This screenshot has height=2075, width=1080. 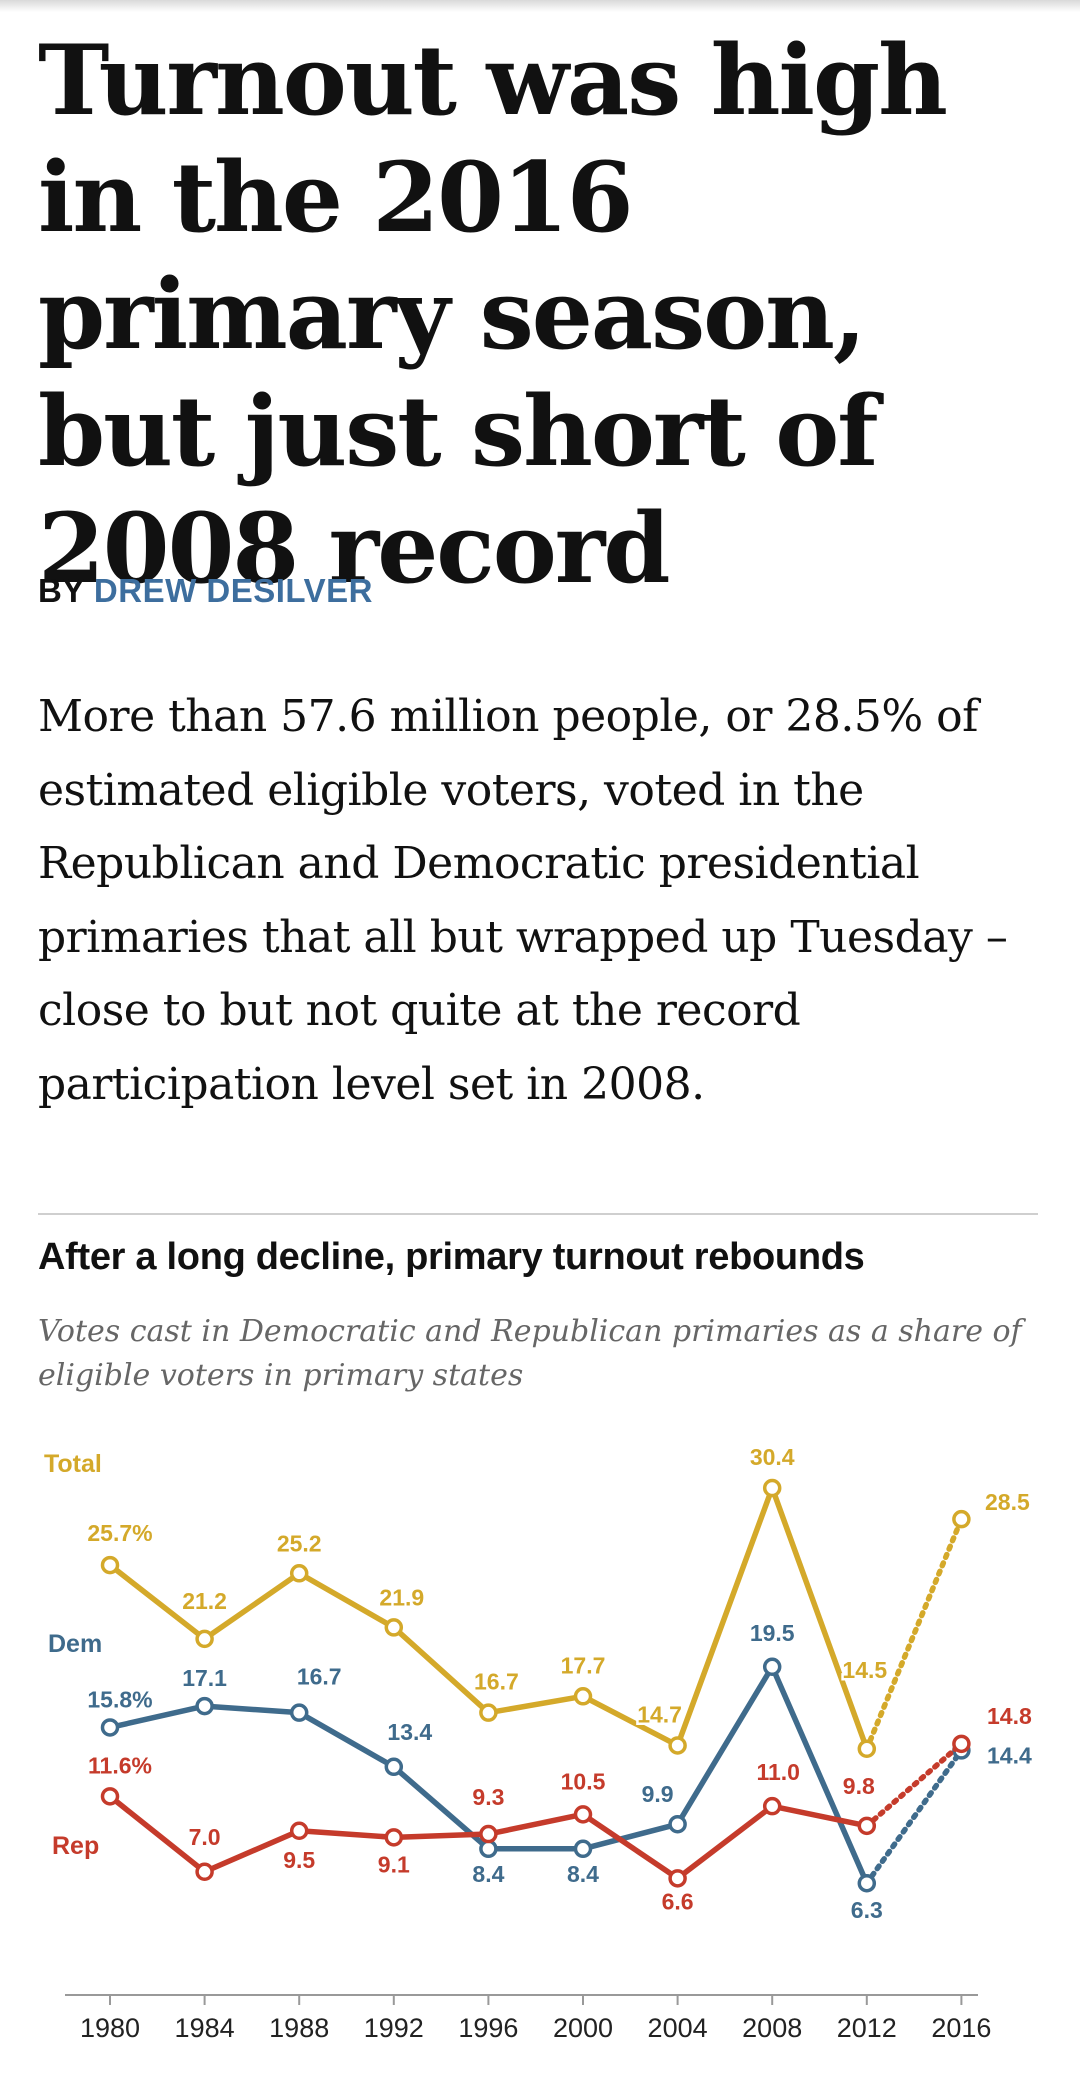 What do you see at coordinates (394, 2028) in the screenshot?
I see `x-tick-label: 1992` at bounding box center [394, 2028].